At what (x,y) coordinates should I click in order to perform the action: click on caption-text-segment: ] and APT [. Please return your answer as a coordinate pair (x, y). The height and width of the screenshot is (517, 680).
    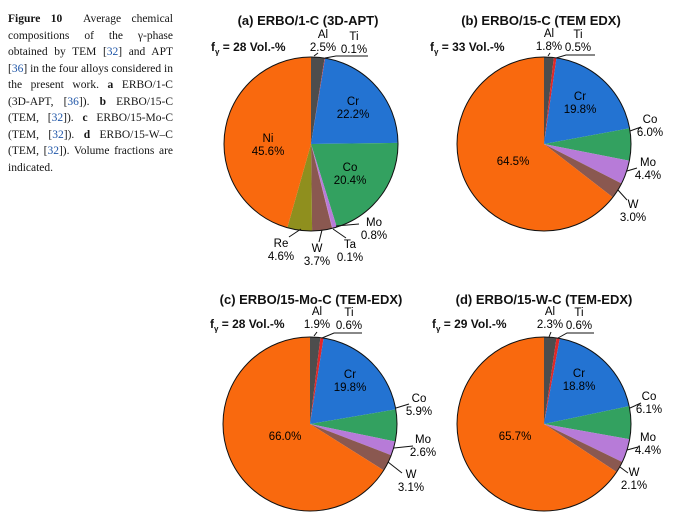
    Looking at the image, I should click on (90, 60).